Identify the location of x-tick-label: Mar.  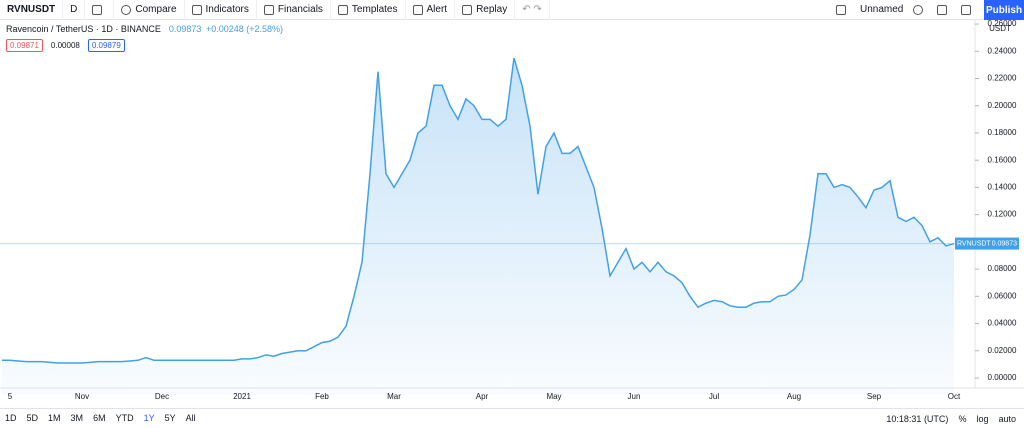
(394, 396).